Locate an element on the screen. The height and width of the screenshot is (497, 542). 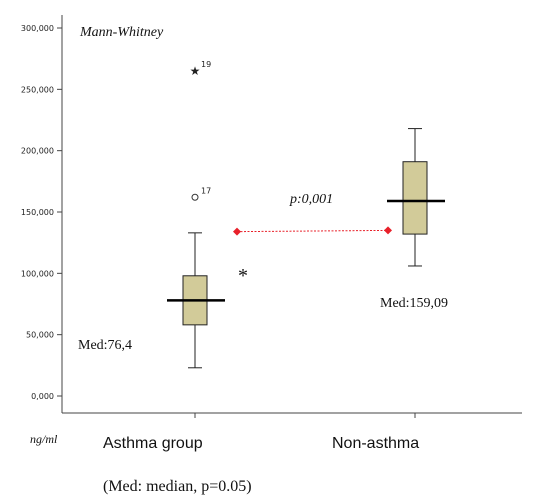
y-tick-label: 250,000 is located at coordinates (37, 89).